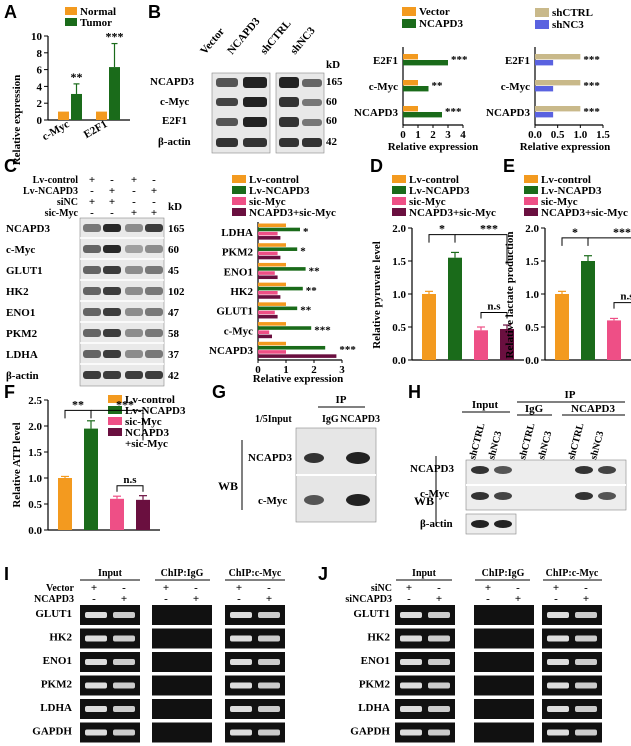  What do you see at coordinates (238, 272) in the screenshot?
I see `y-tick-label: ENO1` at bounding box center [238, 272].